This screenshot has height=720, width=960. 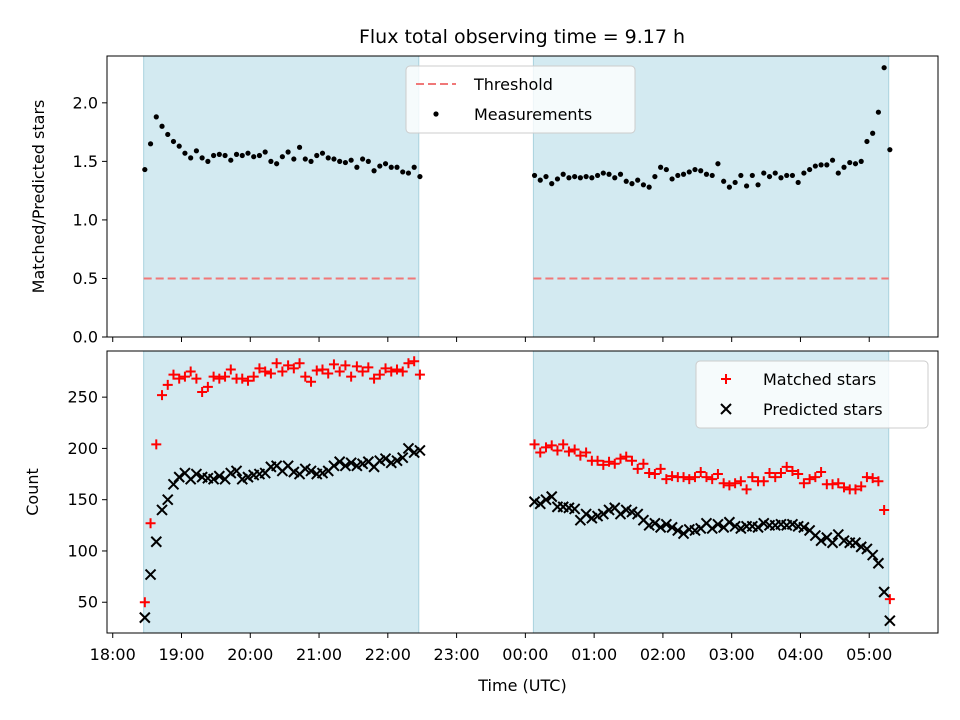 I want to click on x-tick-label-03-00: 03:00, so click(x=732, y=654).